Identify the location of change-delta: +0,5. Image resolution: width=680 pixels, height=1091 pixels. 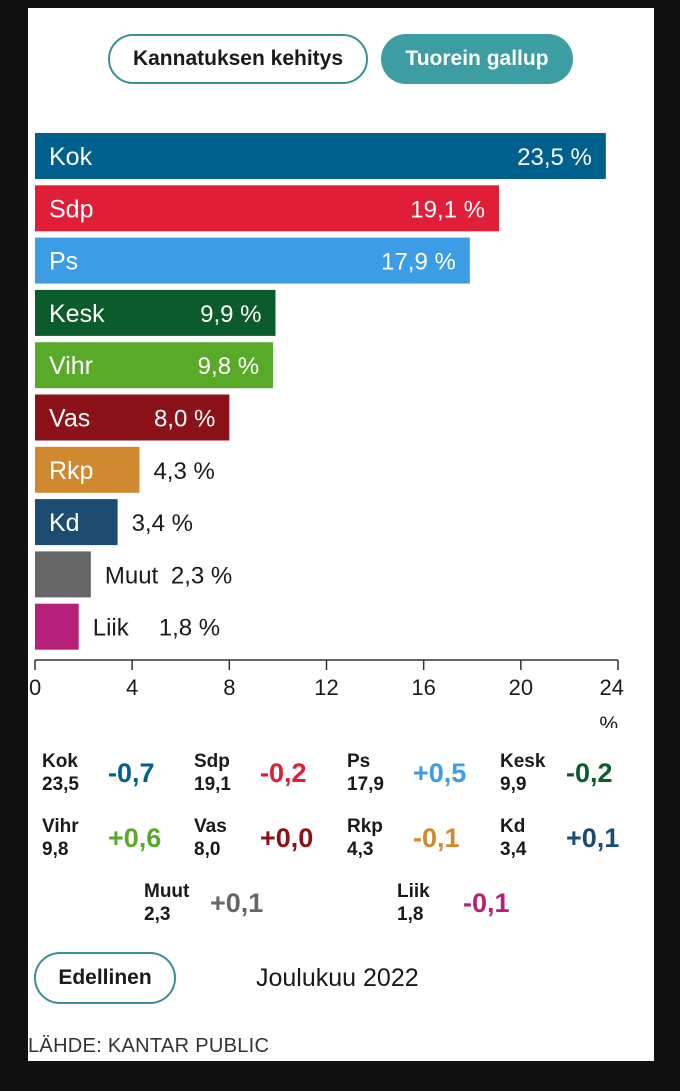
(440, 772).